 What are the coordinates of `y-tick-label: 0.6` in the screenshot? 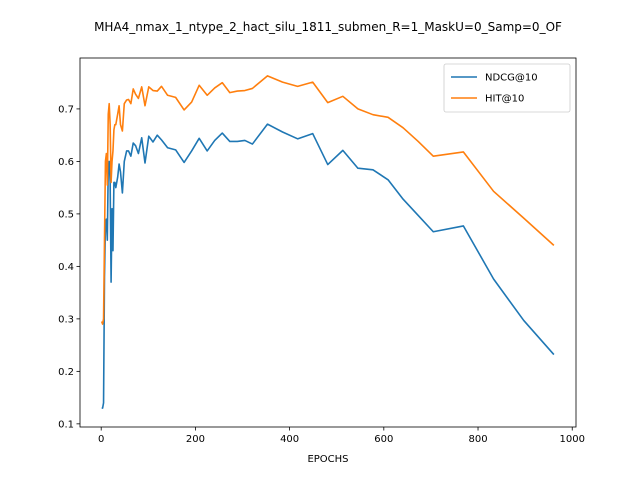 It's located at (66, 162).